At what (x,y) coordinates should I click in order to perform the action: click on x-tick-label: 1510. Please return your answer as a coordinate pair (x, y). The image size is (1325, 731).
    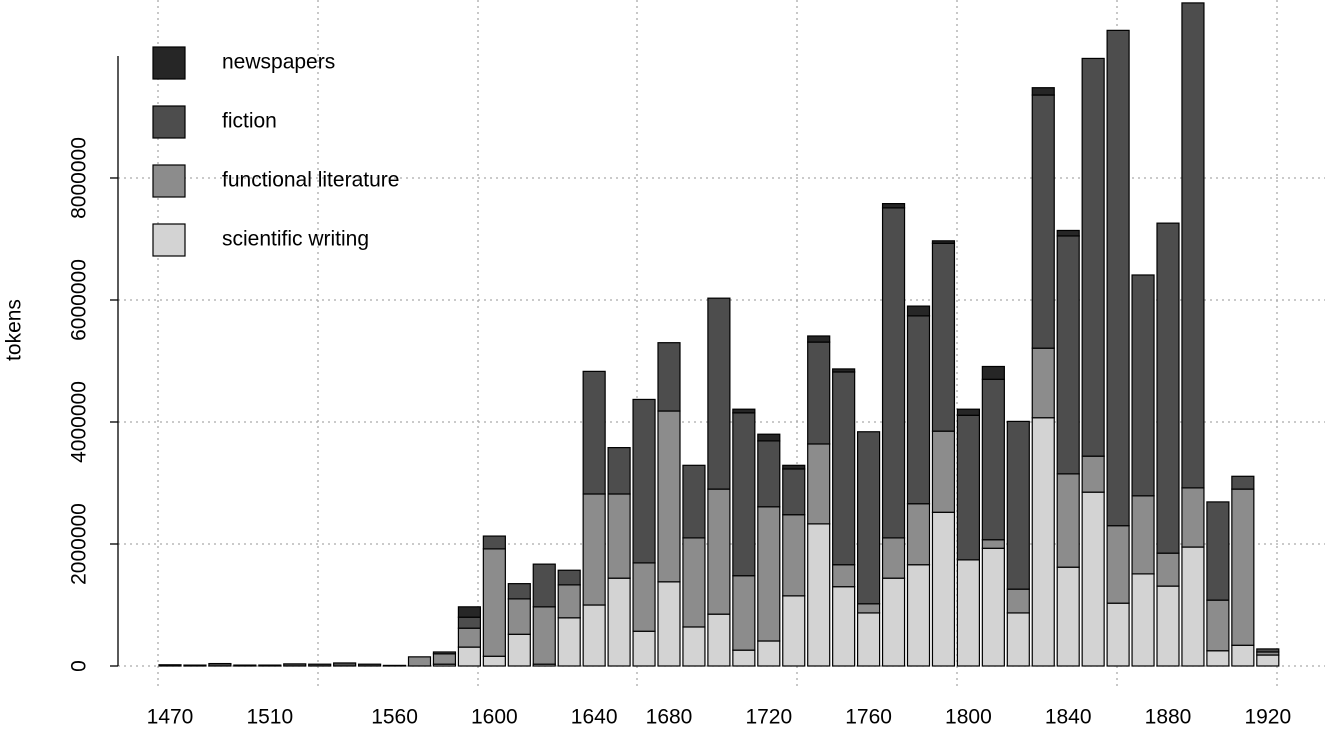
    Looking at the image, I should click on (269, 717).